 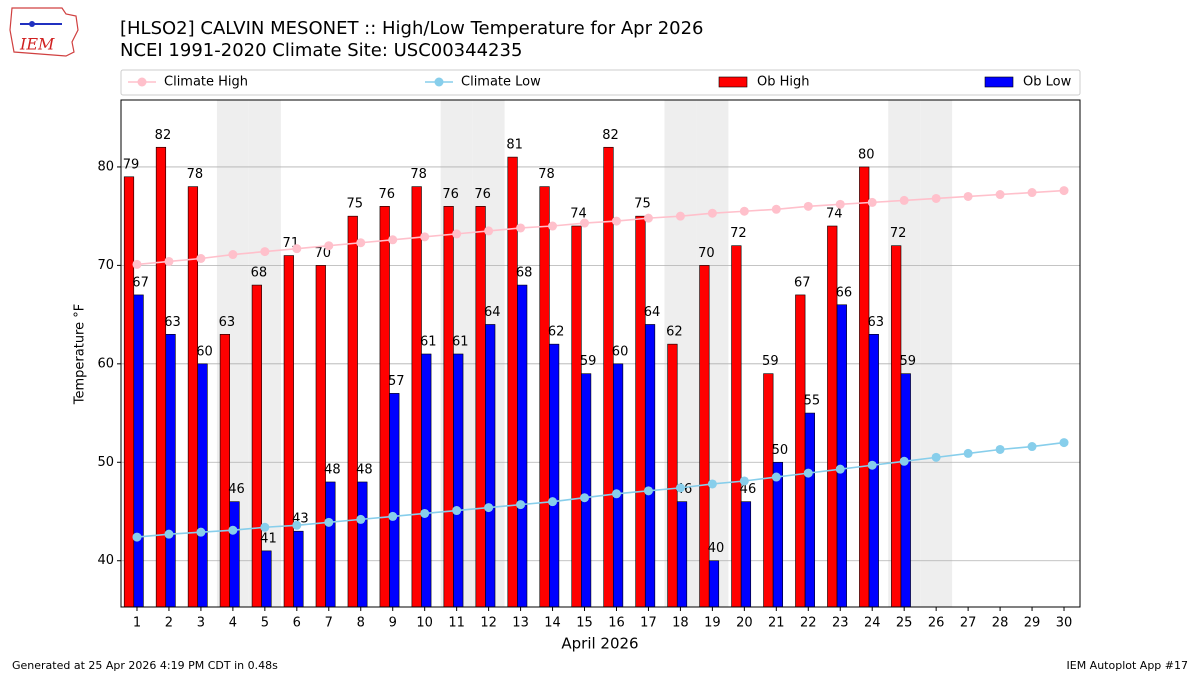 What do you see at coordinates (105, 560) in the screenshot?
I see `y-tick-label: 40` at bounding box center [105, 560].